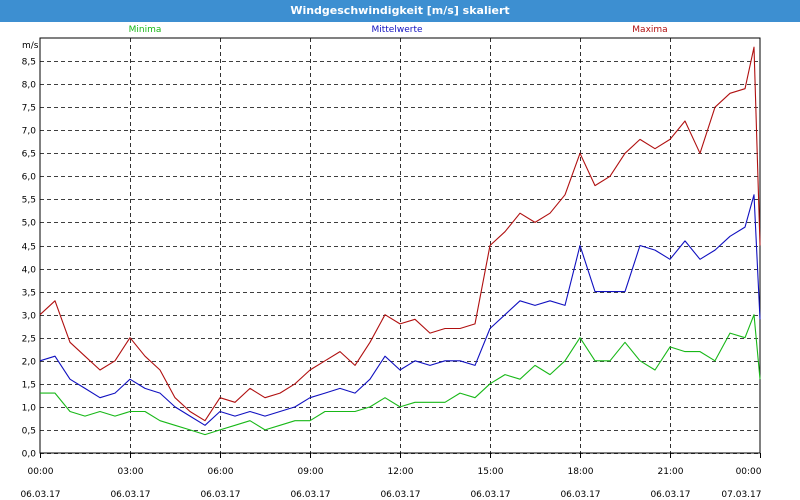 The width and height of the screenshot is (800, 500). I want to click on y-tick-label: 2,0, so click(29, 363).